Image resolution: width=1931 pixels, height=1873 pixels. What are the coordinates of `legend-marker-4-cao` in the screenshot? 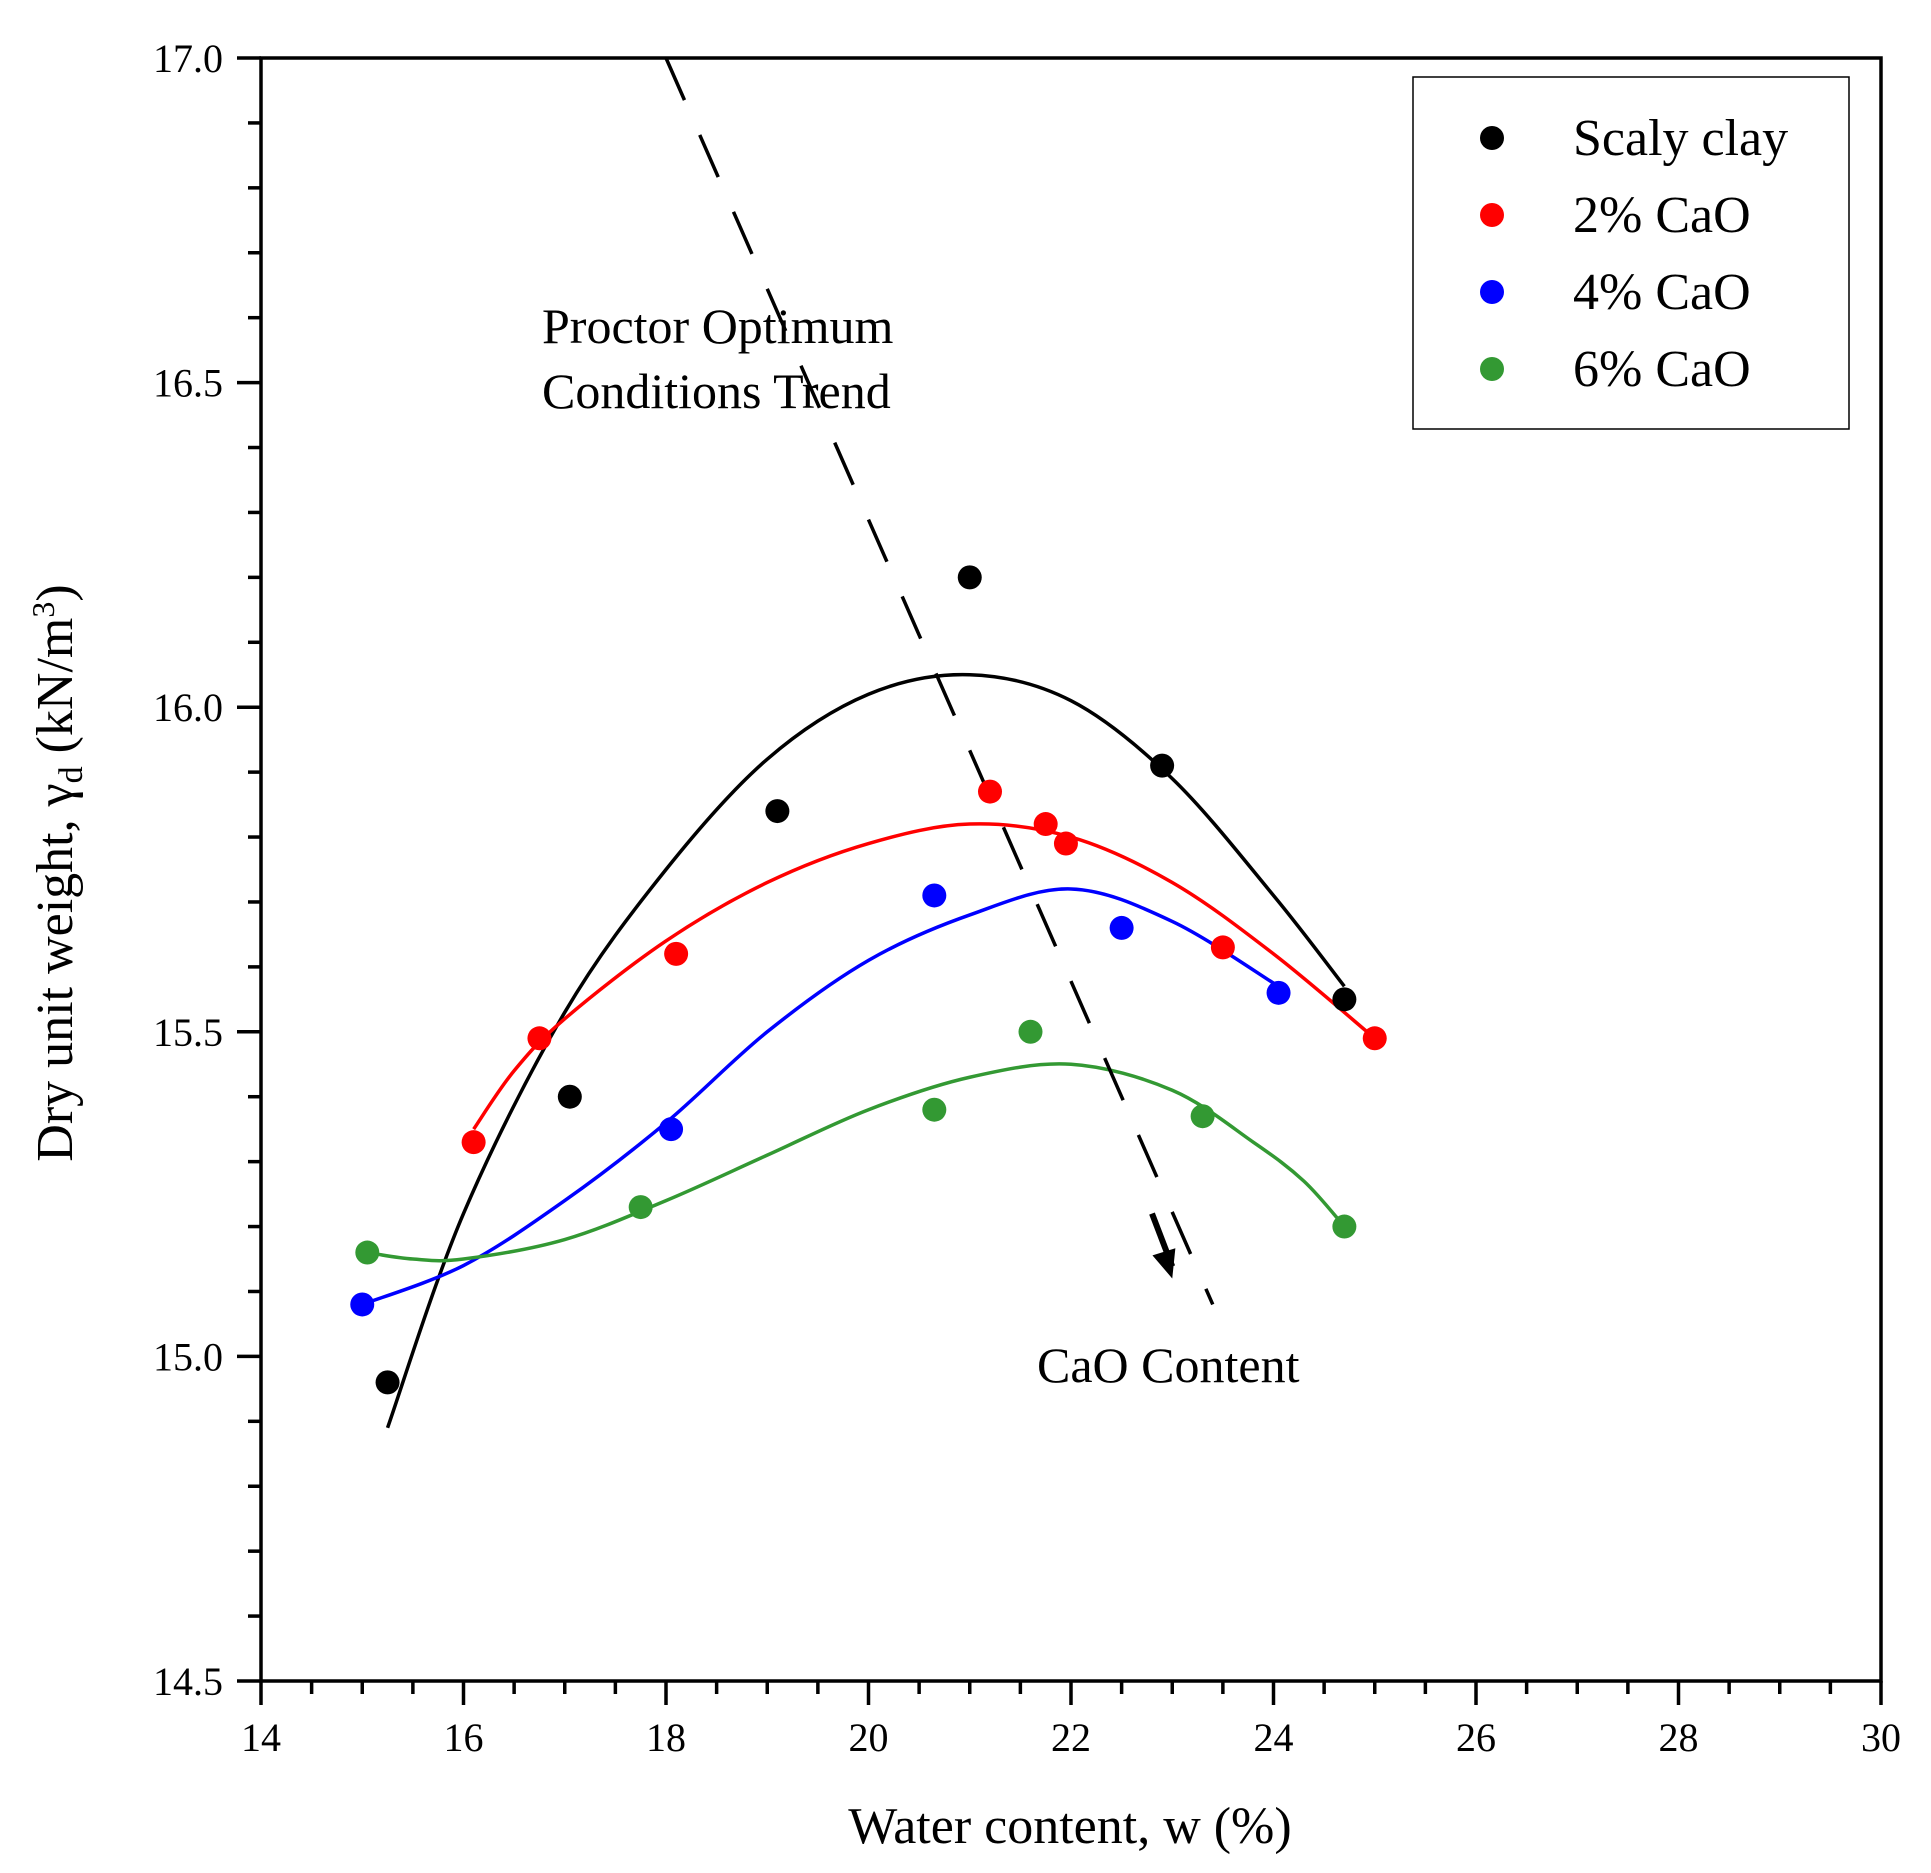 It's located at (1492, 292).